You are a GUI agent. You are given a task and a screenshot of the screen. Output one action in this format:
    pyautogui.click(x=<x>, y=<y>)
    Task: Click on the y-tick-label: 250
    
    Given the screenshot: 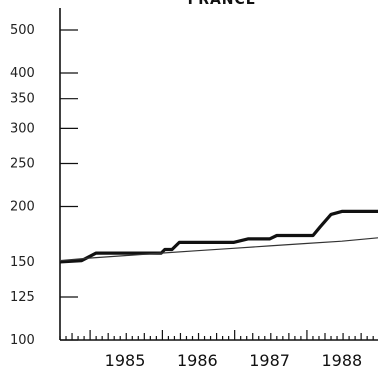 What is the action you would take?
    pyautogui.click(x=22, y=164)
    